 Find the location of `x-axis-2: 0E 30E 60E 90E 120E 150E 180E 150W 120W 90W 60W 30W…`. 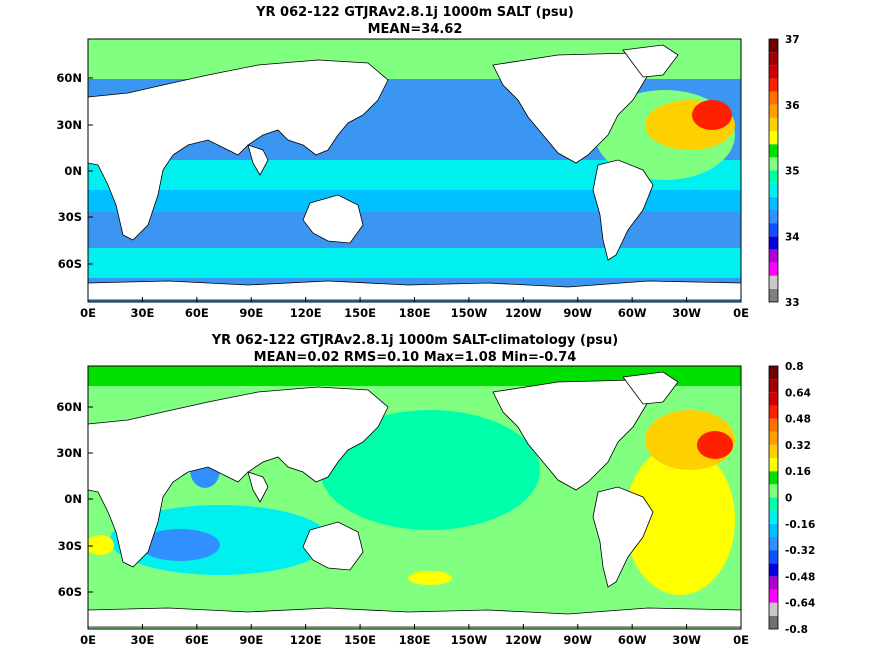

x-axis-2: 0E 30E 60E 90E 120E 150E 180E 150W 120W 90W 60W 30W… is located at coordinates (414, 635).